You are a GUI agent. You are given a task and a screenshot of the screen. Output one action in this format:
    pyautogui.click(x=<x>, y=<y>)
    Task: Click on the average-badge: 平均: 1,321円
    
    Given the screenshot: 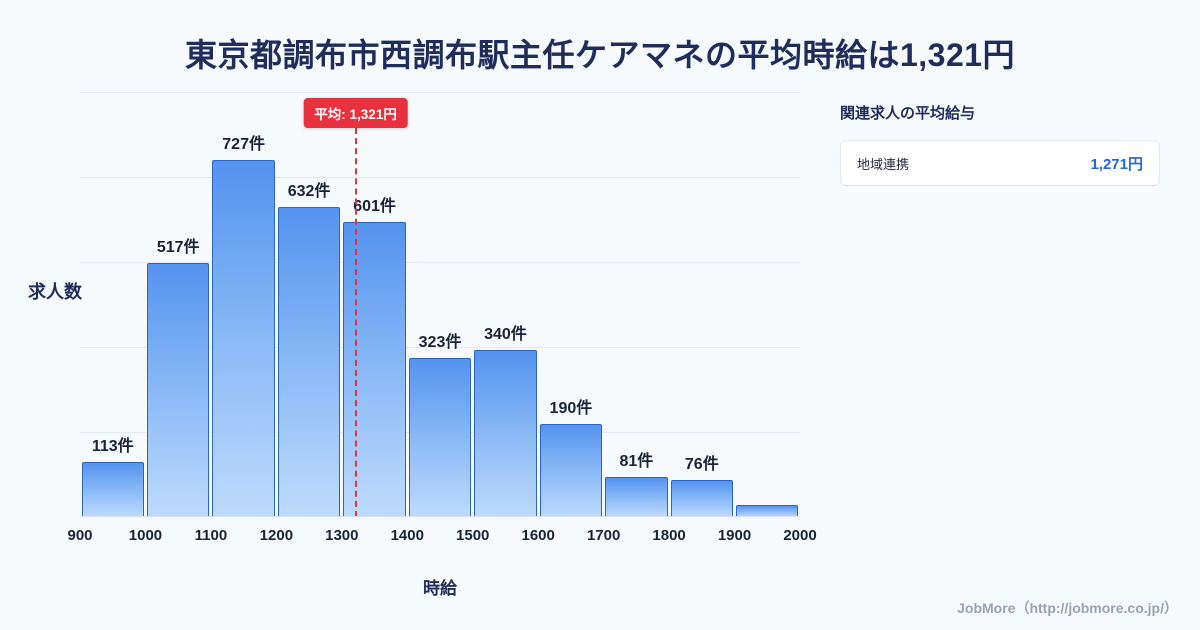 What is the action you would take?
    pyautogui.click(x=355, y=113)
    